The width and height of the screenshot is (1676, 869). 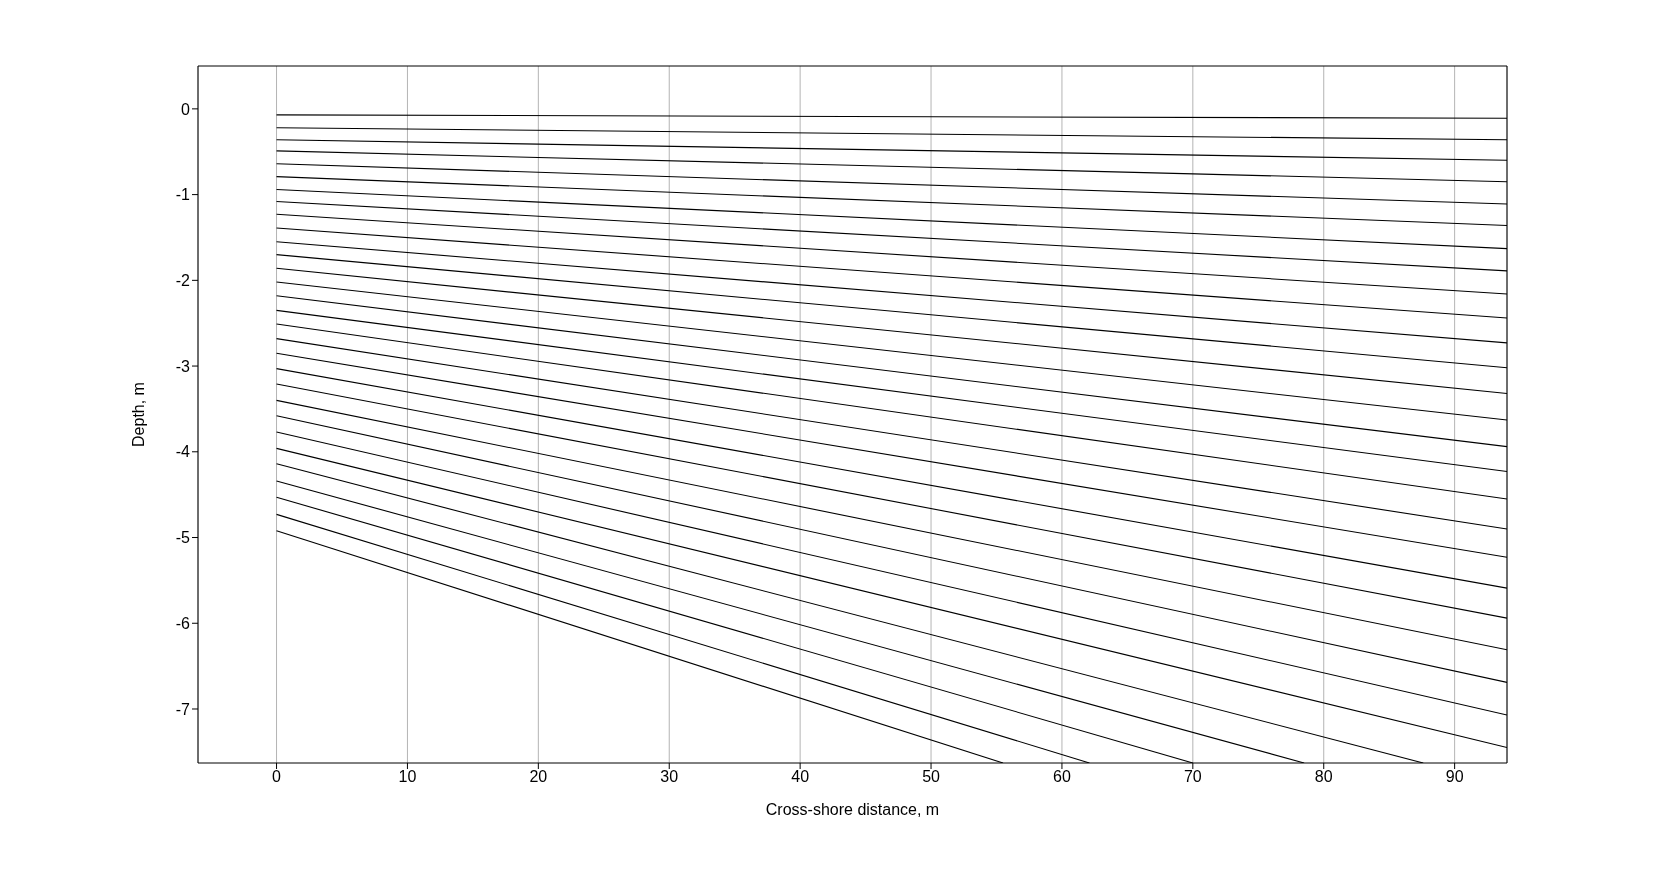 I want to click on y-tick-label: -6, so click(x=183, y=623).